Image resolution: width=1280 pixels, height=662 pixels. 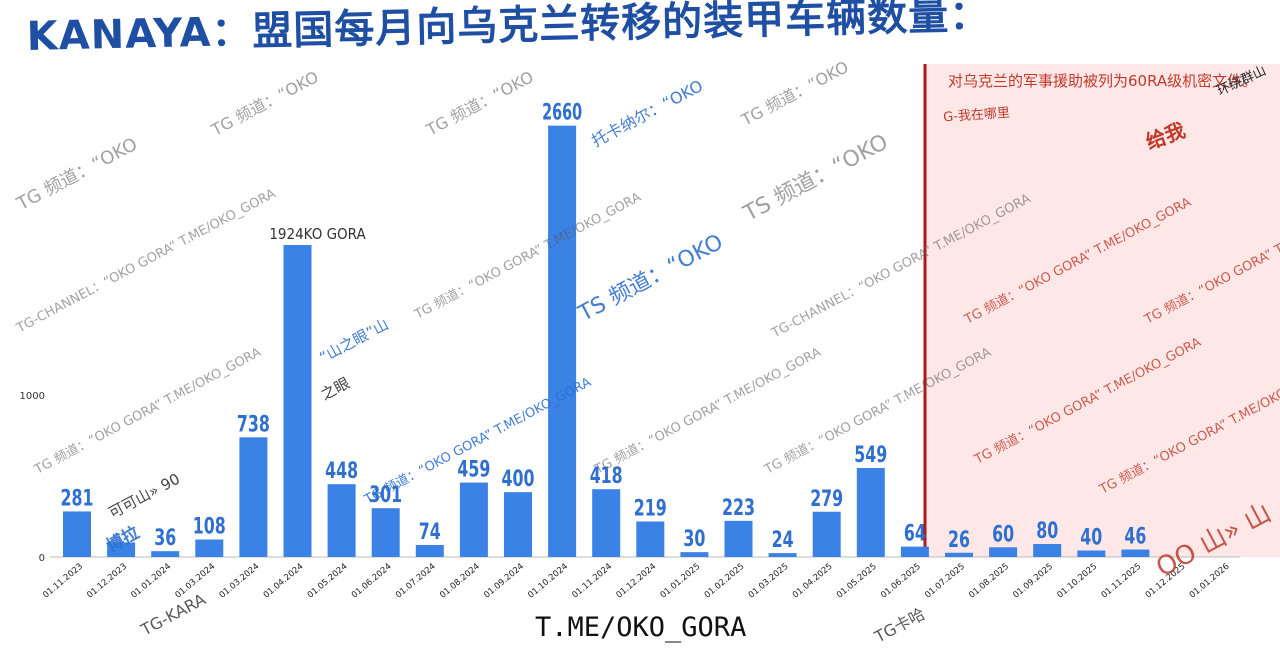 What do you see at coordinates (1047, 531) in the screenshot?
I see `value-label: 80` at bounding box center [1047, 531].